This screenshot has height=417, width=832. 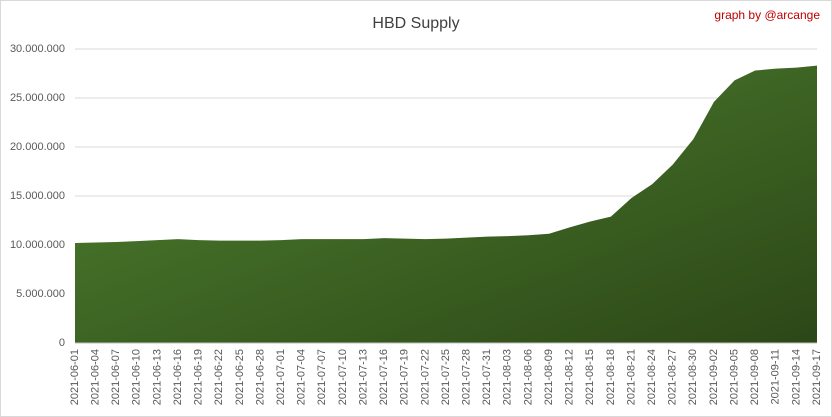 I want to click on y-tick-label: 10.000.000, so click(x=37, y=245).